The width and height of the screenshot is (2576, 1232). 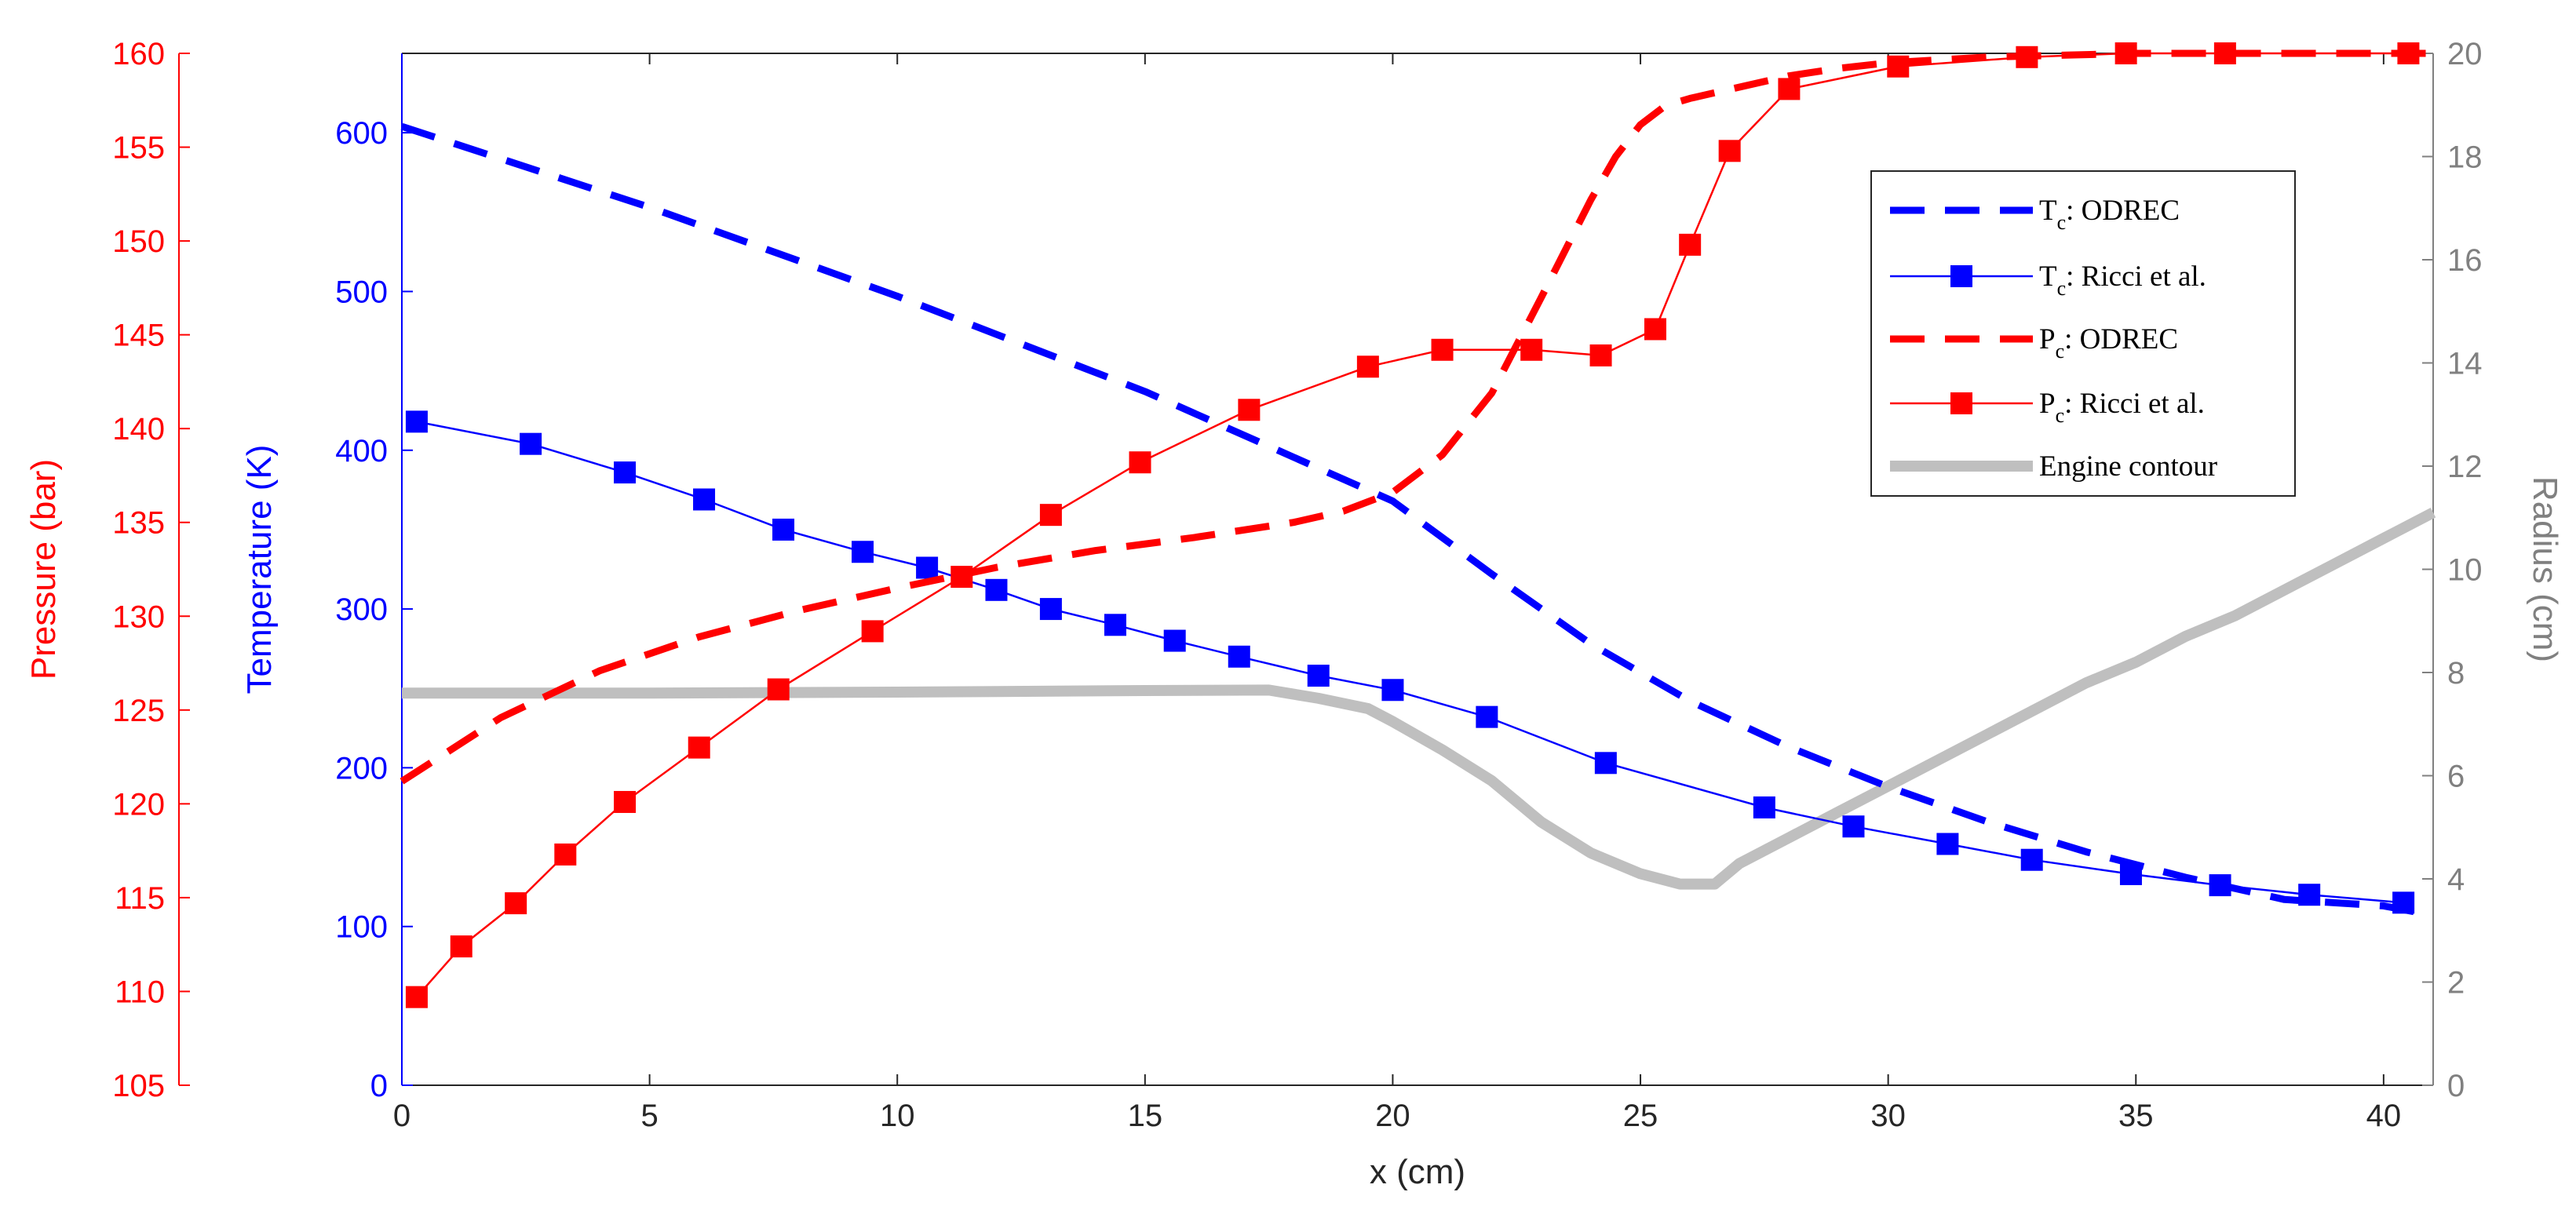 I want to click on pressure-tick-label: 130, so click(x=138, y=617).